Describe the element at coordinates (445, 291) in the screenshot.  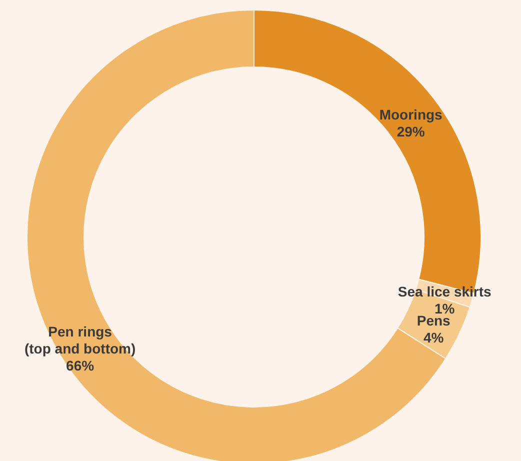
I see `slice-label: Sea lice skirts` at that location.